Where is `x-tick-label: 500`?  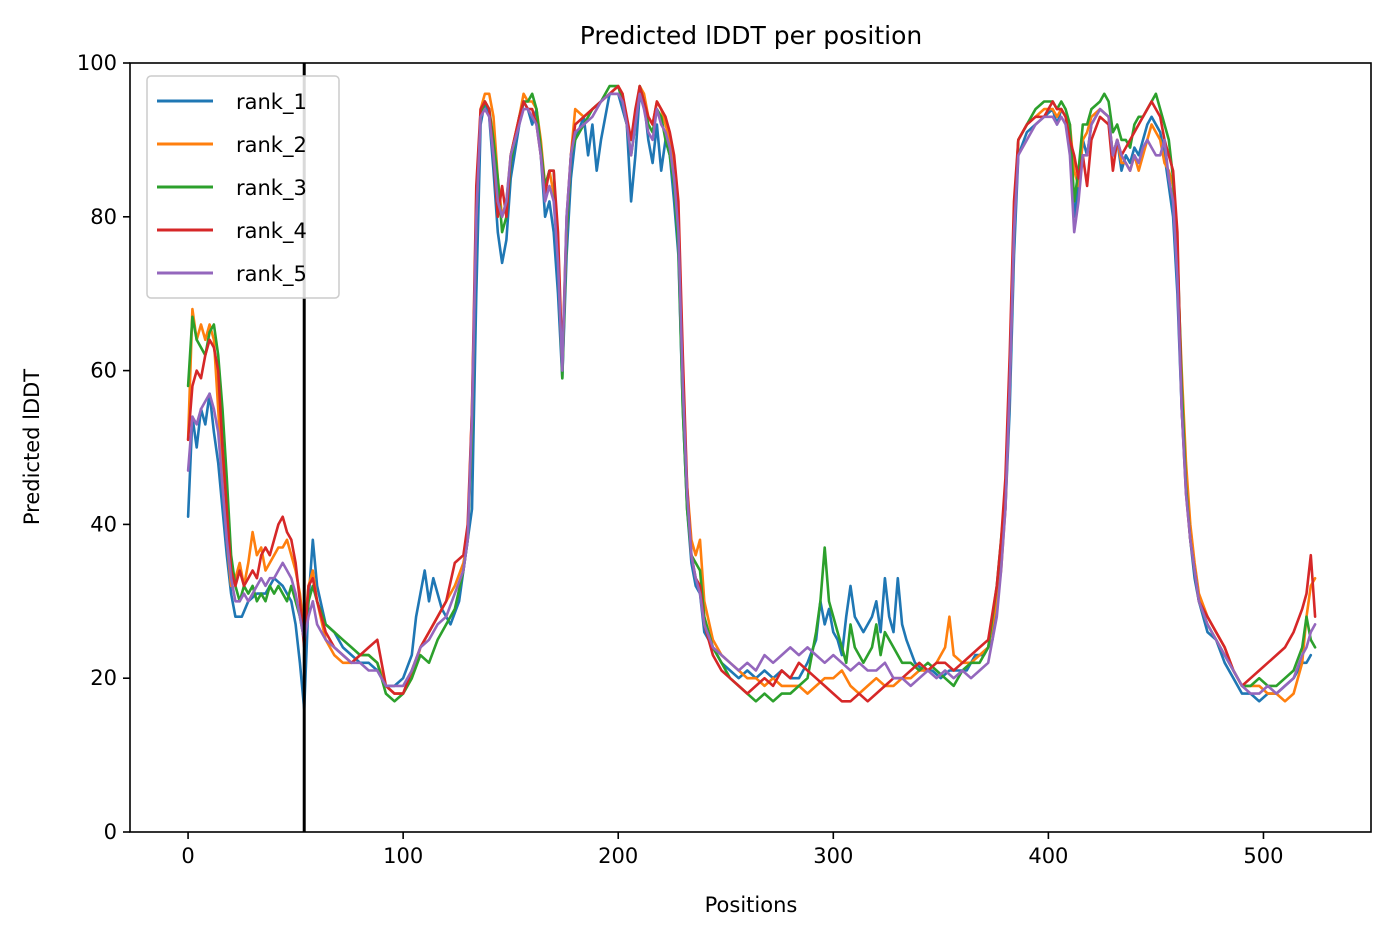
x-tick-label: 500 is located at coordinates (1263, 856).